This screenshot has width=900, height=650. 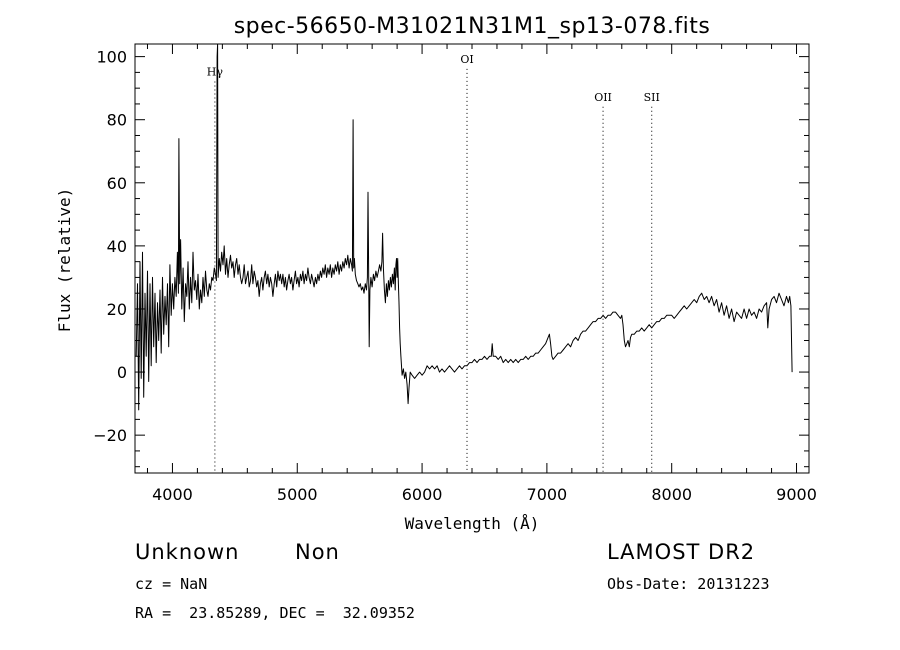 What do you see at coordinates (671, 494) in the screenshot?
I see `x-tick-label: 8000` at bounding box center [671, 494].